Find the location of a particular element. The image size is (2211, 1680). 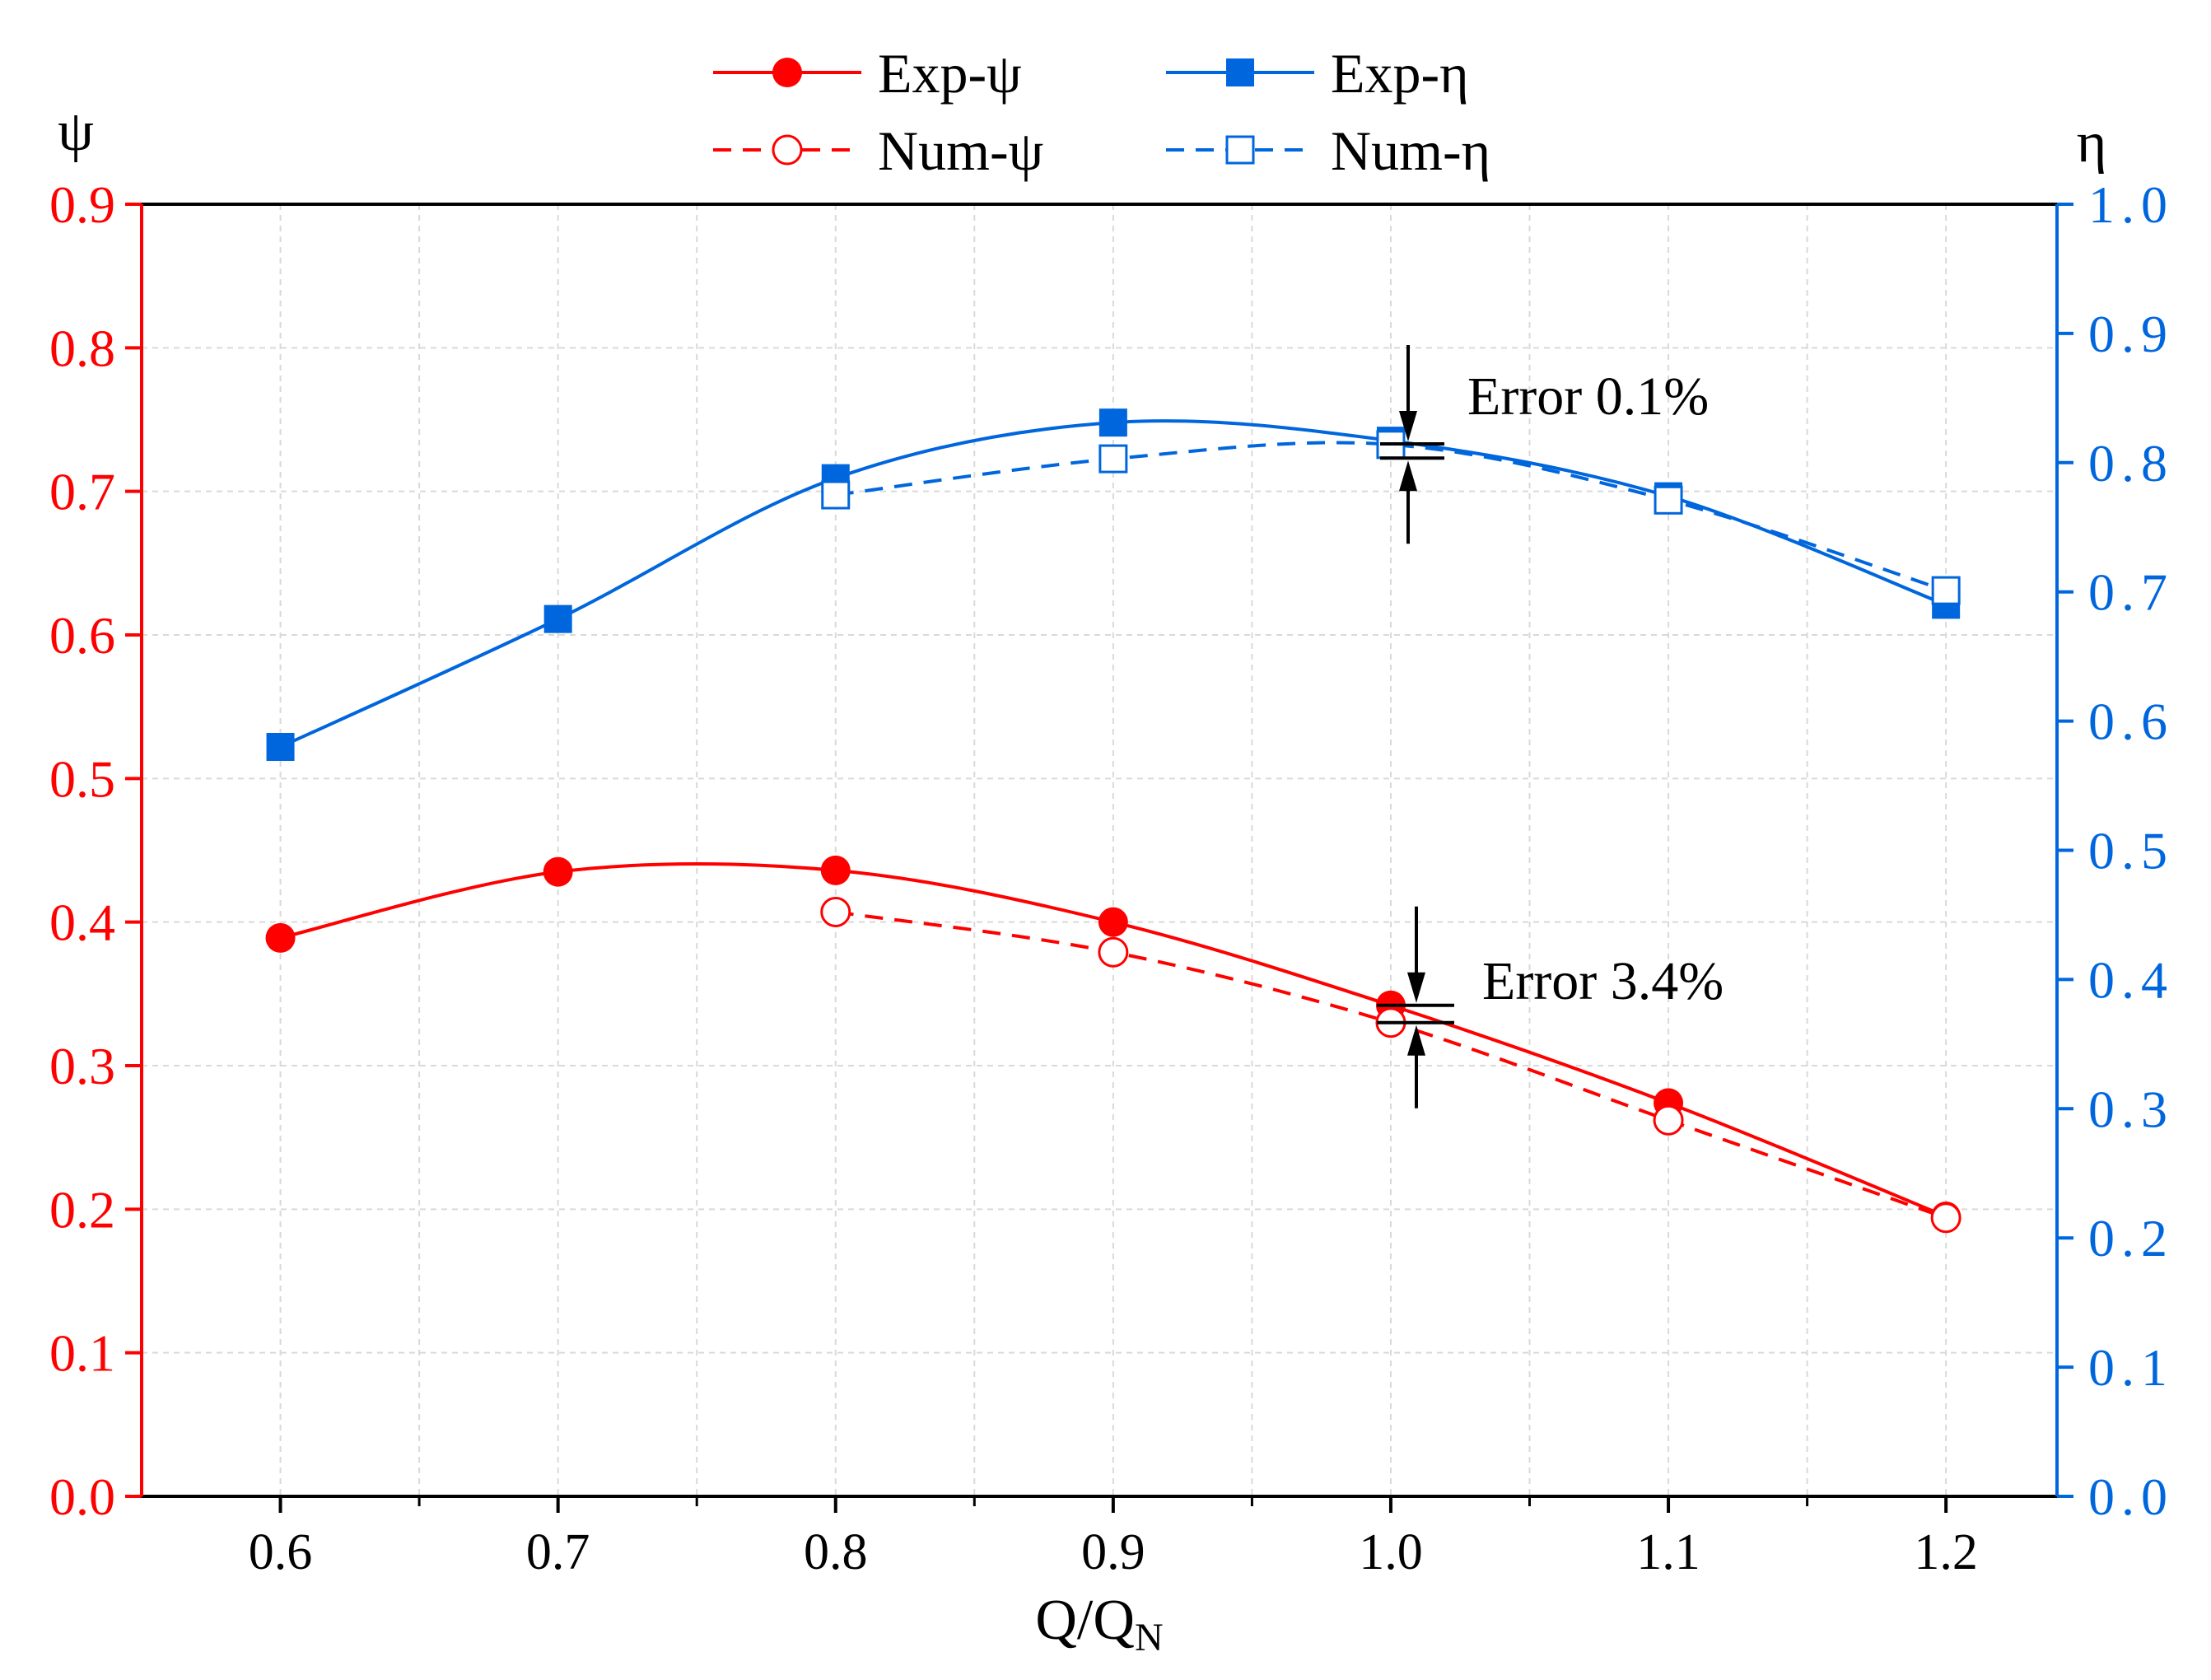

series-line-num-eta is located at coordinates (1391, 517).